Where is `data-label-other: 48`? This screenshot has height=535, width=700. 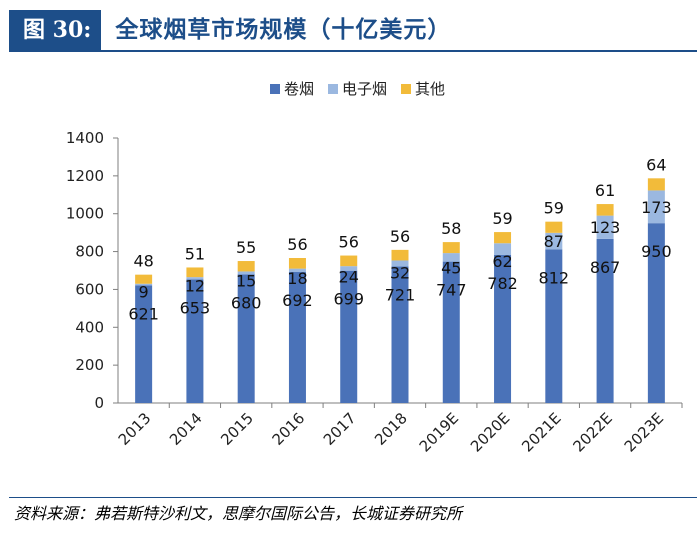 data-label-other: 48 is located at coordinates (143, 261).